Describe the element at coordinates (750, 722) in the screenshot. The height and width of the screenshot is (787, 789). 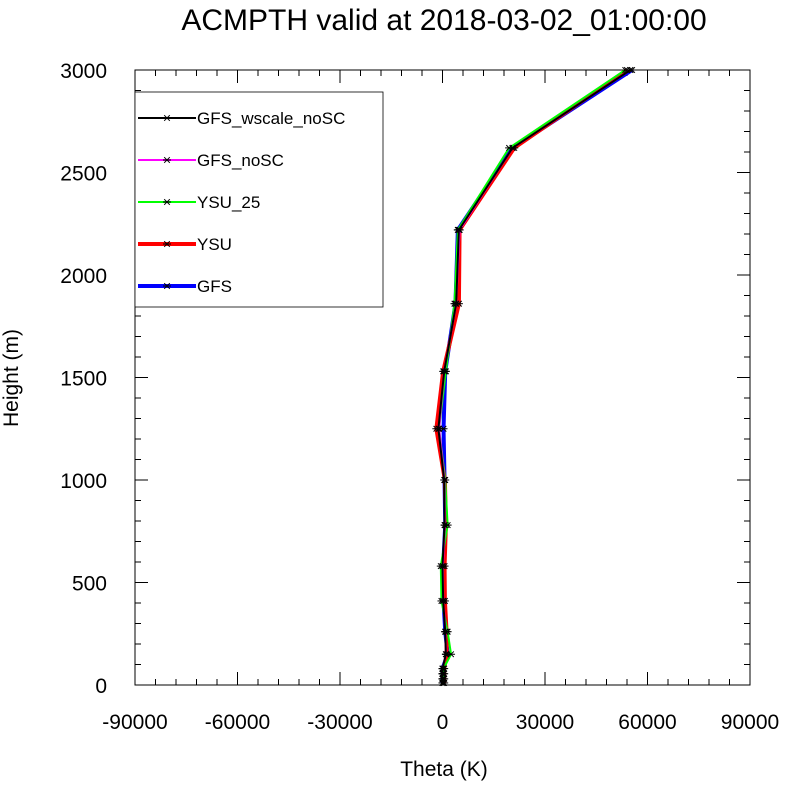
I see `x-tick-label: 90000` at that location.